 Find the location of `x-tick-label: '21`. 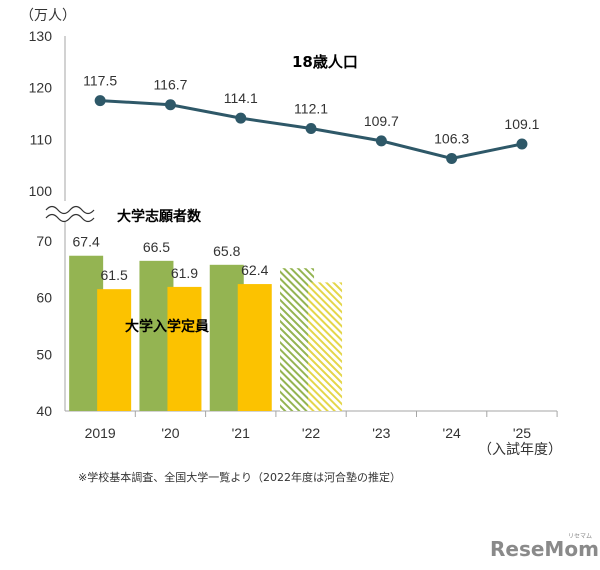

x-tick-label: '21 is located at coordinates (241, 433).